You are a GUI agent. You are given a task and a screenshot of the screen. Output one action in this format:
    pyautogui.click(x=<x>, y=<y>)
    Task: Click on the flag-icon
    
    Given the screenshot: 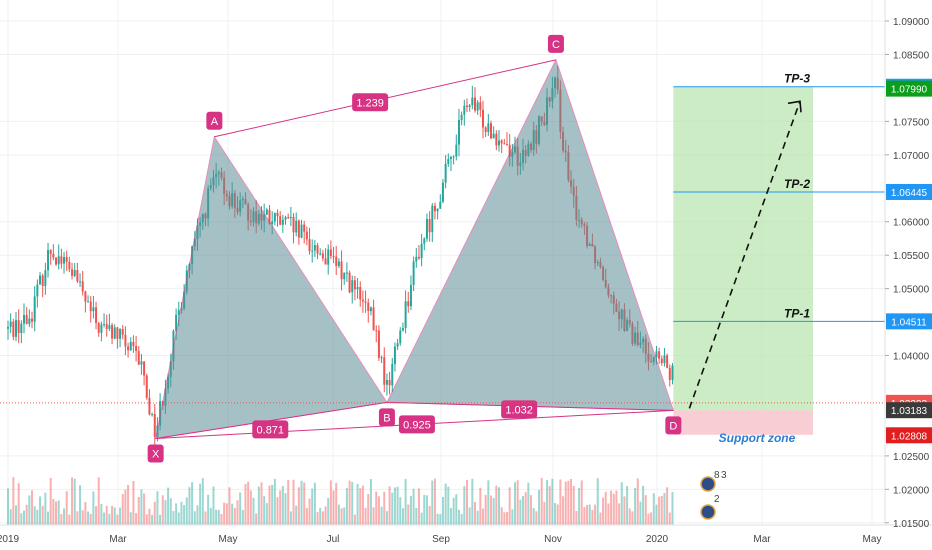 What is the action you would take?
    pyautogui.click(x=708, y=484)
    